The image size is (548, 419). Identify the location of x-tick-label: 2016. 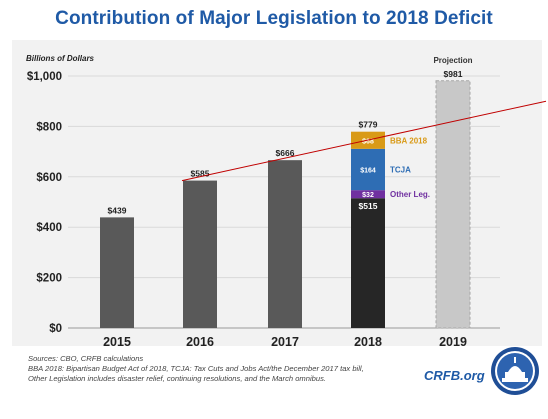
(200, 342).